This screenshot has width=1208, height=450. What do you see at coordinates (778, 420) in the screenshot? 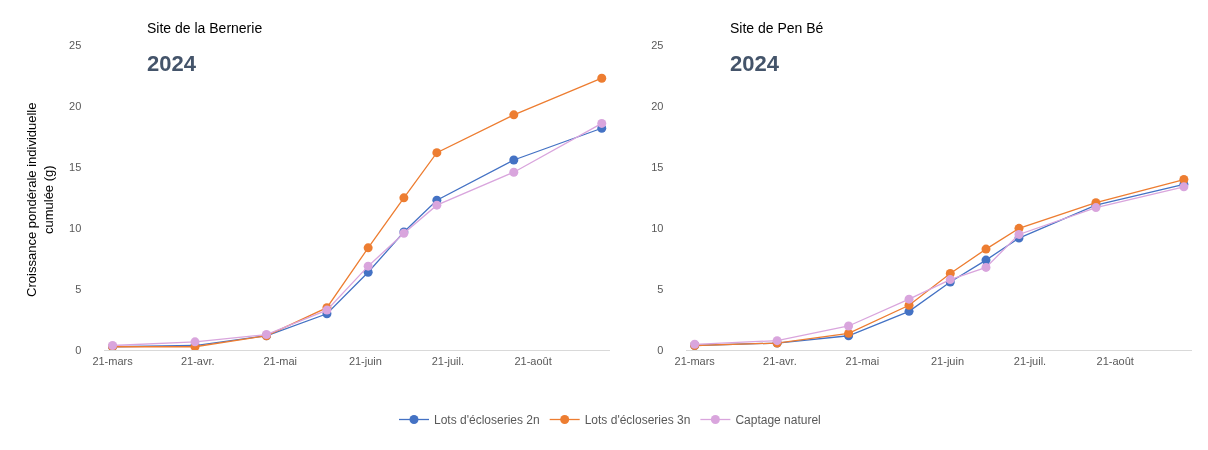
I see `legend-label: Captage naturel` at bounding box center [778, 420].